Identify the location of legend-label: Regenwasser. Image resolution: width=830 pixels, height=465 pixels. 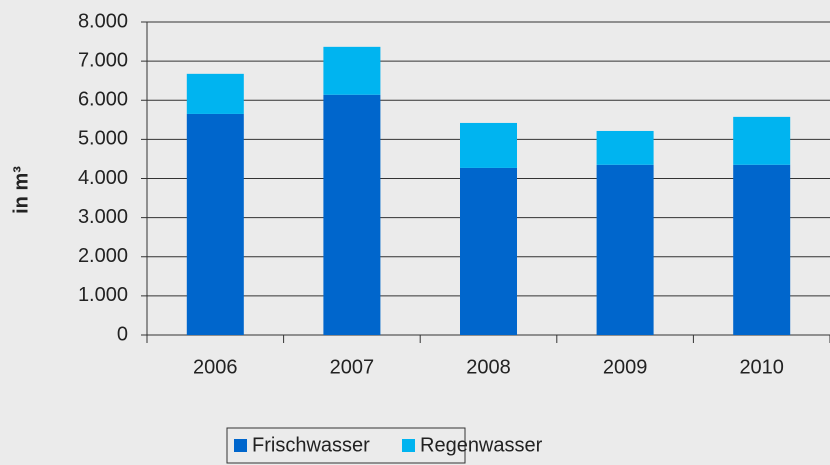
(481, 445).